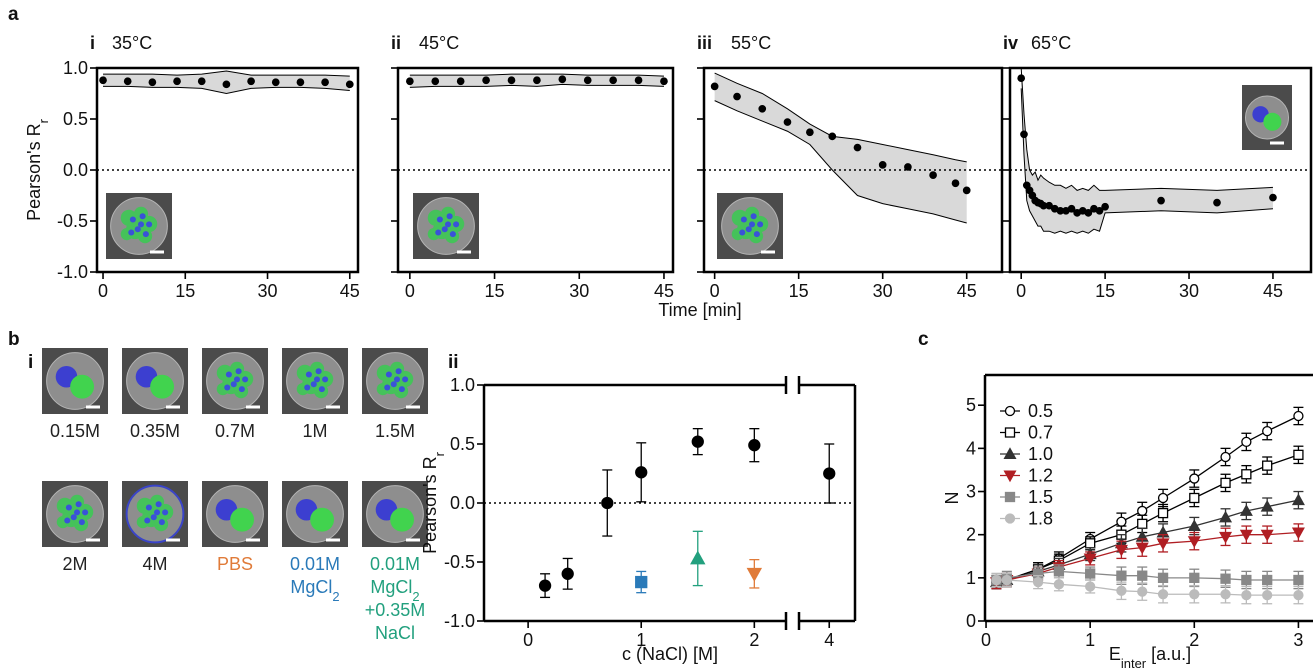  Describe the element at coordinates (72, 272) in the screenshot. I see `y-tick-label: -1.0` at that location.